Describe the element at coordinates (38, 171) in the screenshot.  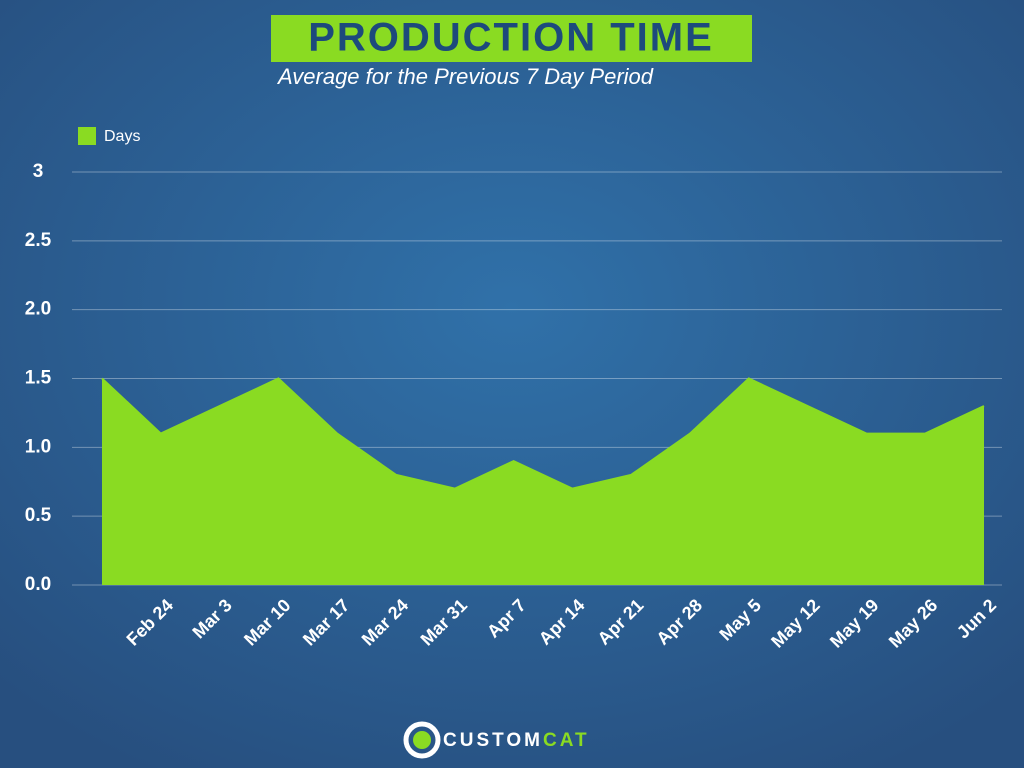
I see `y-tick-label: 3` at that location.